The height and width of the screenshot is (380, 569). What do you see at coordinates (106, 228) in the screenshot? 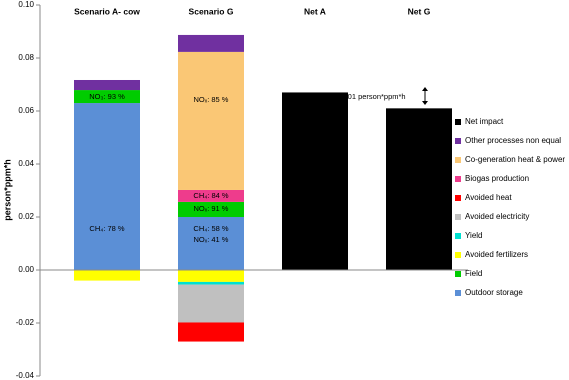
I see `annotation: CH₄: 78 %` at bounding box center [106, 228].